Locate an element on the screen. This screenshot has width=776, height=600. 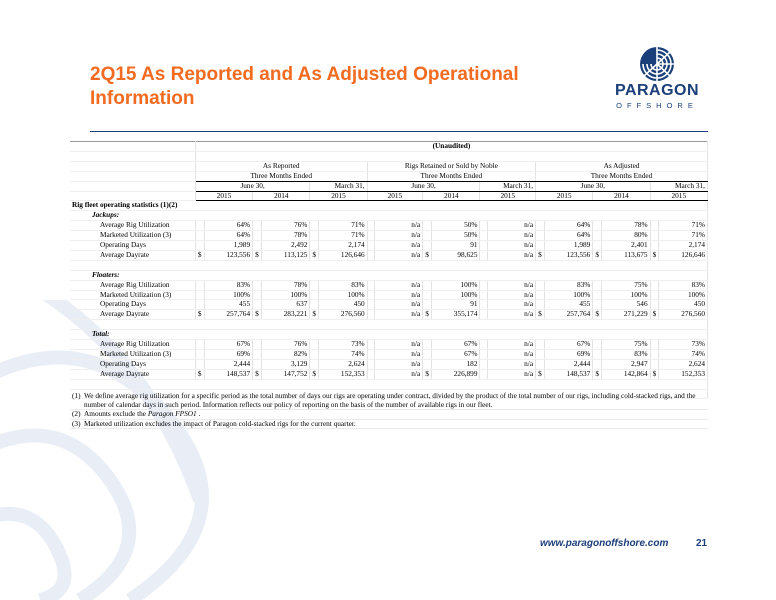
year-header: 2014 is located at coordinates (281, 196).